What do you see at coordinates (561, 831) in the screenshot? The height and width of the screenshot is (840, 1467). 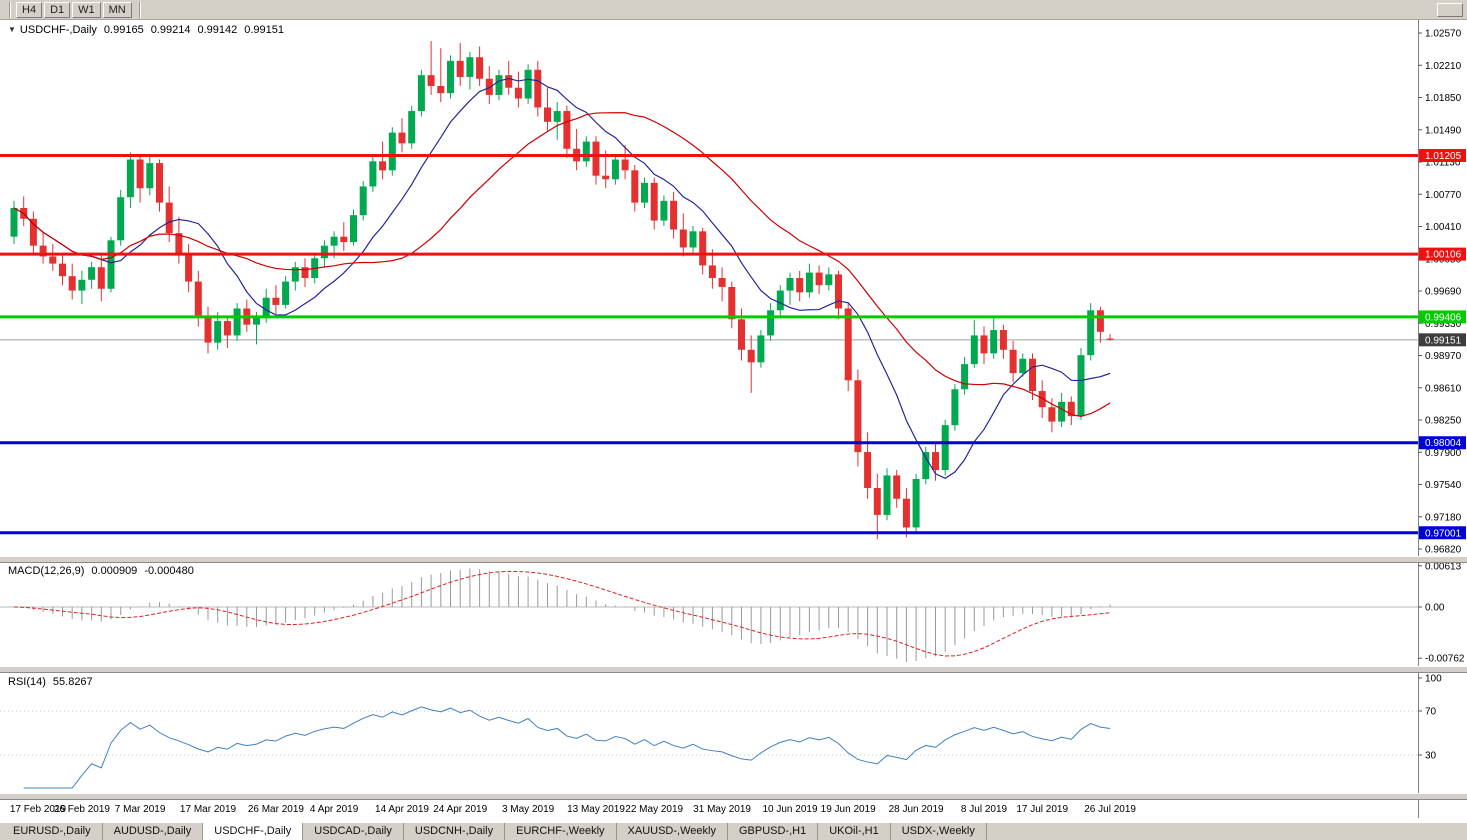 I see `tab-eurchf-weekly: EURCHF-,Weekly` at bounding box center [561, 831].